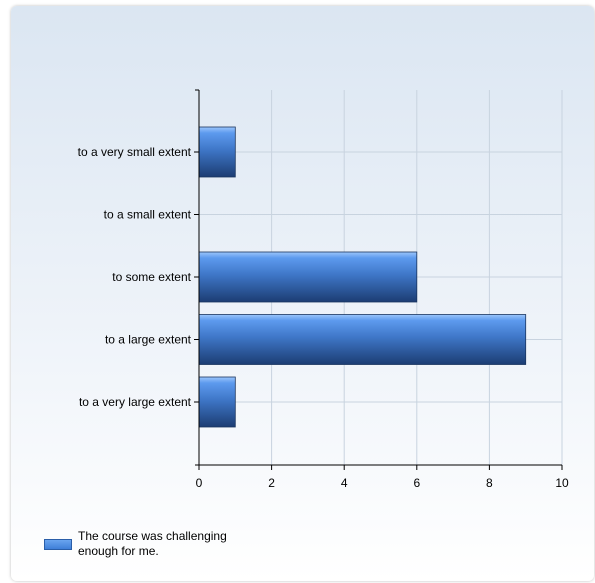 This screenshot has width=595, height=583. What do you see at coordinates (135, 402) in the screenshot?
I see `category-label-4: to a very large extent` at bounding box center [135, 402].